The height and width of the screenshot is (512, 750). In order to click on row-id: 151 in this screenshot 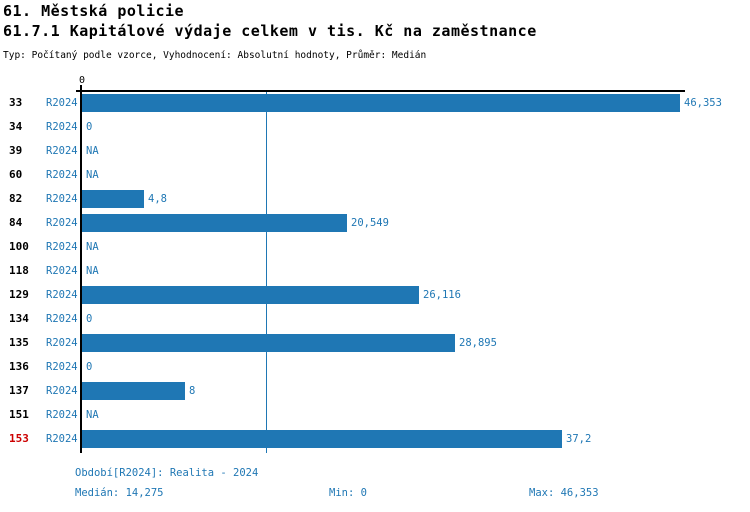, I will do `click(19, 414)`.